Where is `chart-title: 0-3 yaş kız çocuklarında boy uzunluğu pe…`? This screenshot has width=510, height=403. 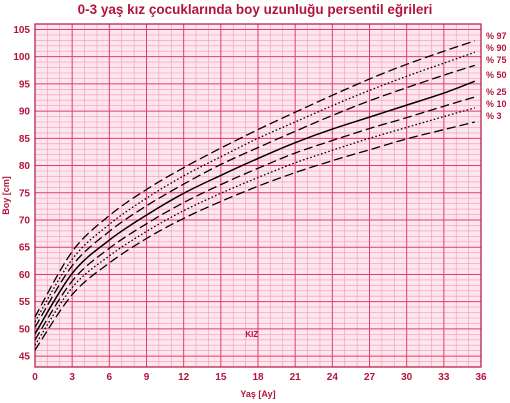
chart-title: 0-3 yaş kız çocuklarında boy uzunluğu pe… is located at coordinates (255, 9).